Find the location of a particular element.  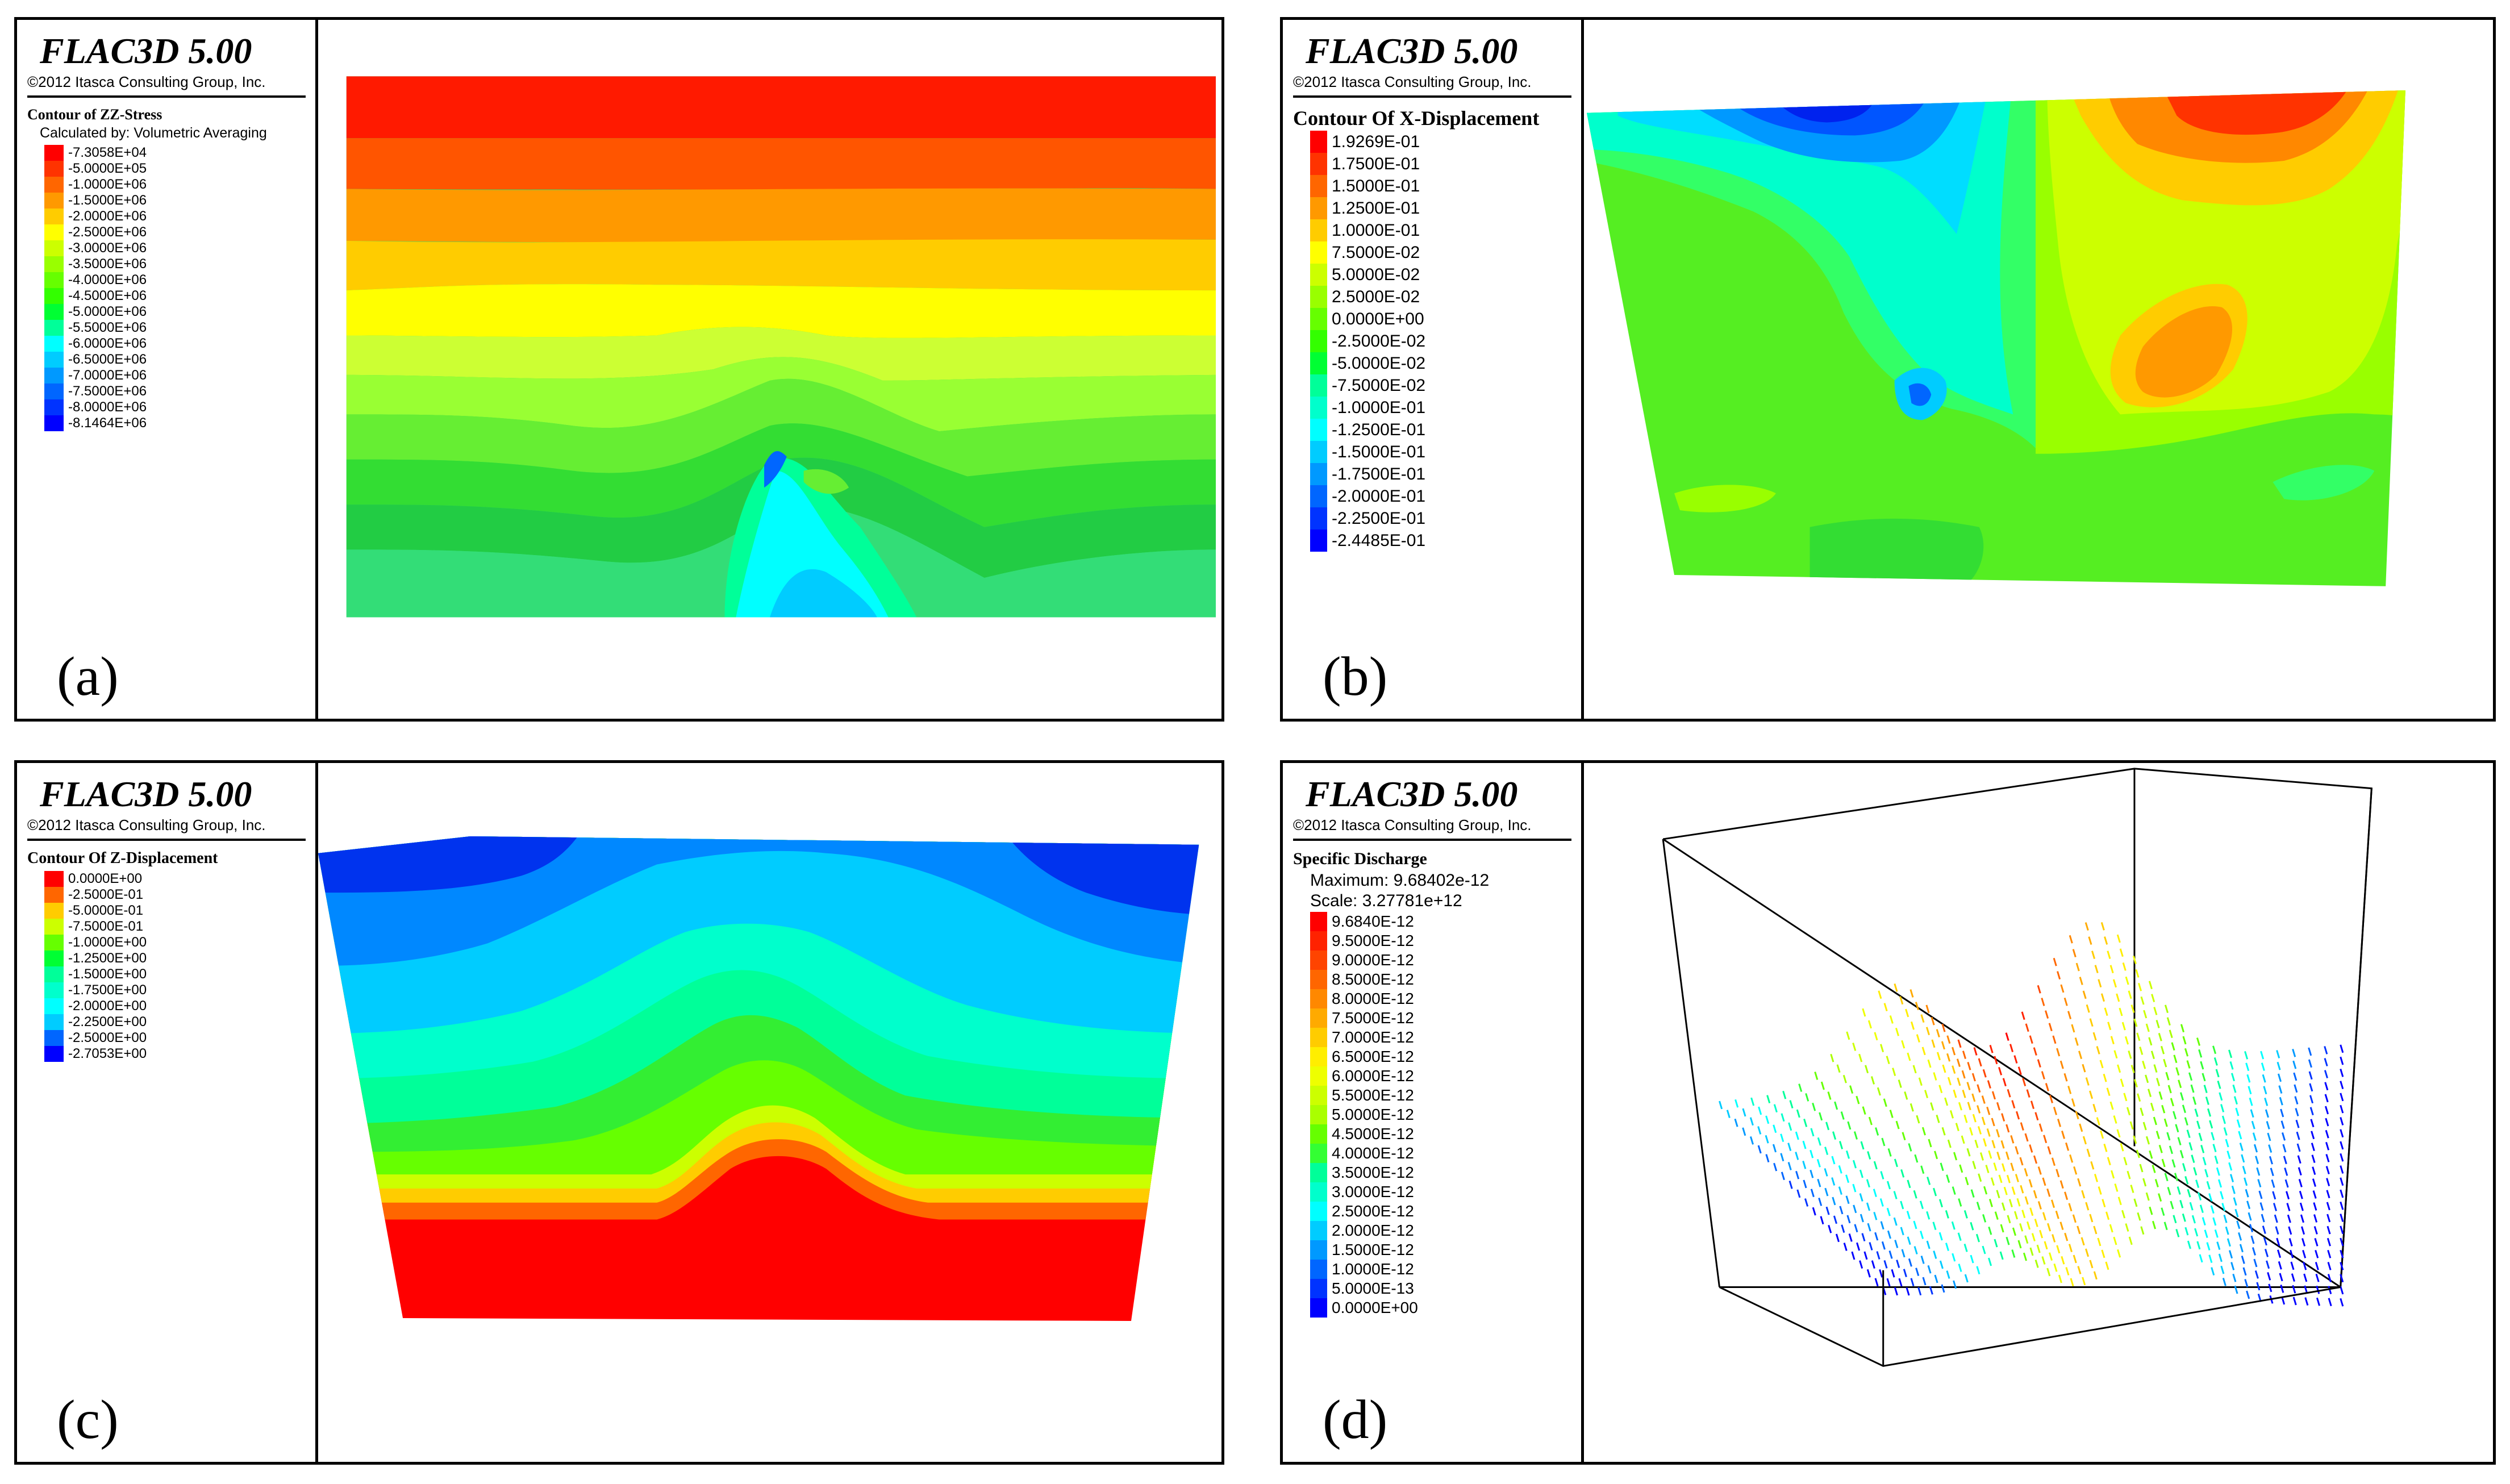

legend-entry: 7.5000E-02 is located at coordinates (1367, 252).